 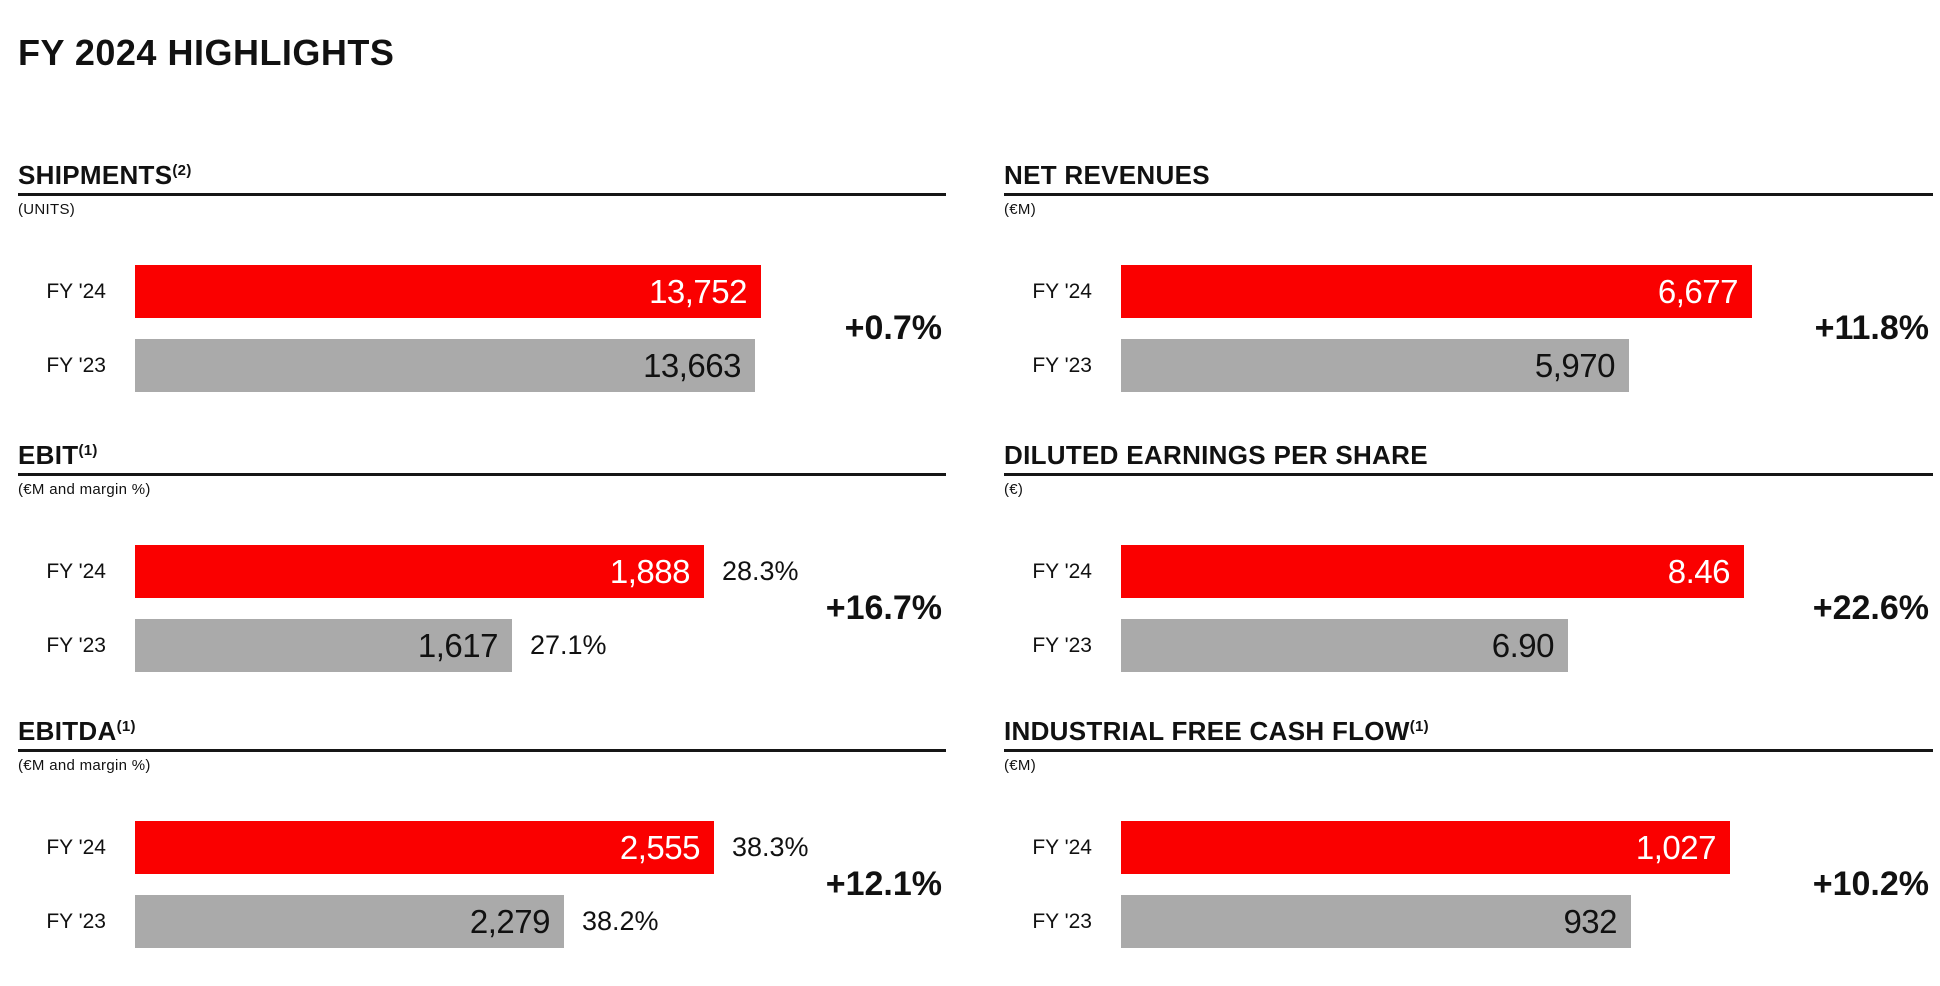 I want to click on delta-percent-label: +10.2%, so click(x=1870, y=884).